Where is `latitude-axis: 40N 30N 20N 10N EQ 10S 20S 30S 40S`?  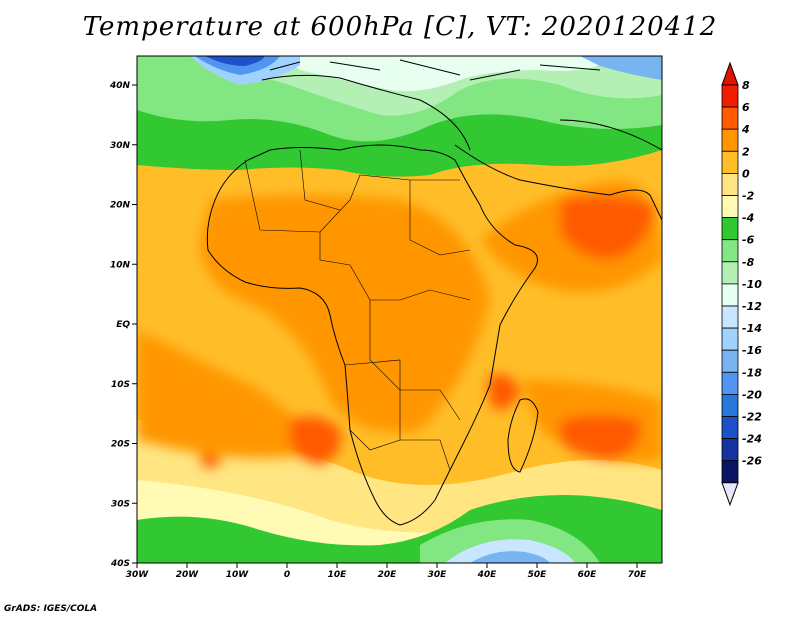
latitude-axis: 40N 30N 20N 10N EQ 10S 20S 30S 40S is located at coordinates (123, 325).